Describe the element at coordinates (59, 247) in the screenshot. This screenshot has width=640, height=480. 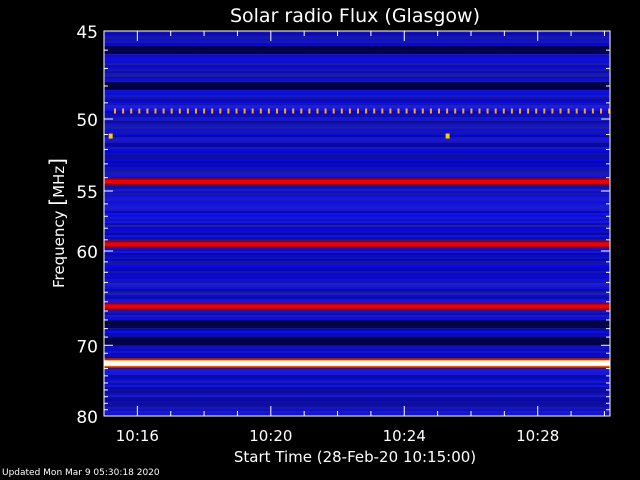
I see `y-axis-label-text: Frequency` at that location.